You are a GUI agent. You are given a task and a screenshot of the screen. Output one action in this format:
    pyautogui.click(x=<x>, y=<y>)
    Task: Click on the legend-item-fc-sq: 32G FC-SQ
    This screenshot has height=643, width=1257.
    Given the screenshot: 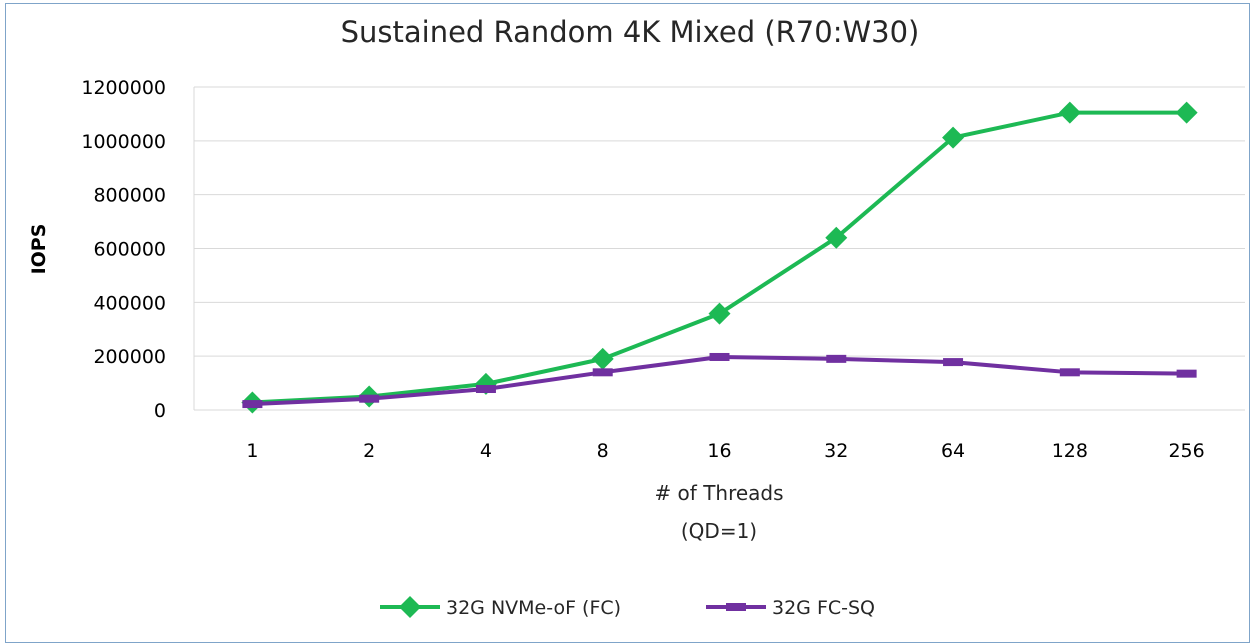 What is the action you would take?
    pyautogui.click(x=790, y=608)
    